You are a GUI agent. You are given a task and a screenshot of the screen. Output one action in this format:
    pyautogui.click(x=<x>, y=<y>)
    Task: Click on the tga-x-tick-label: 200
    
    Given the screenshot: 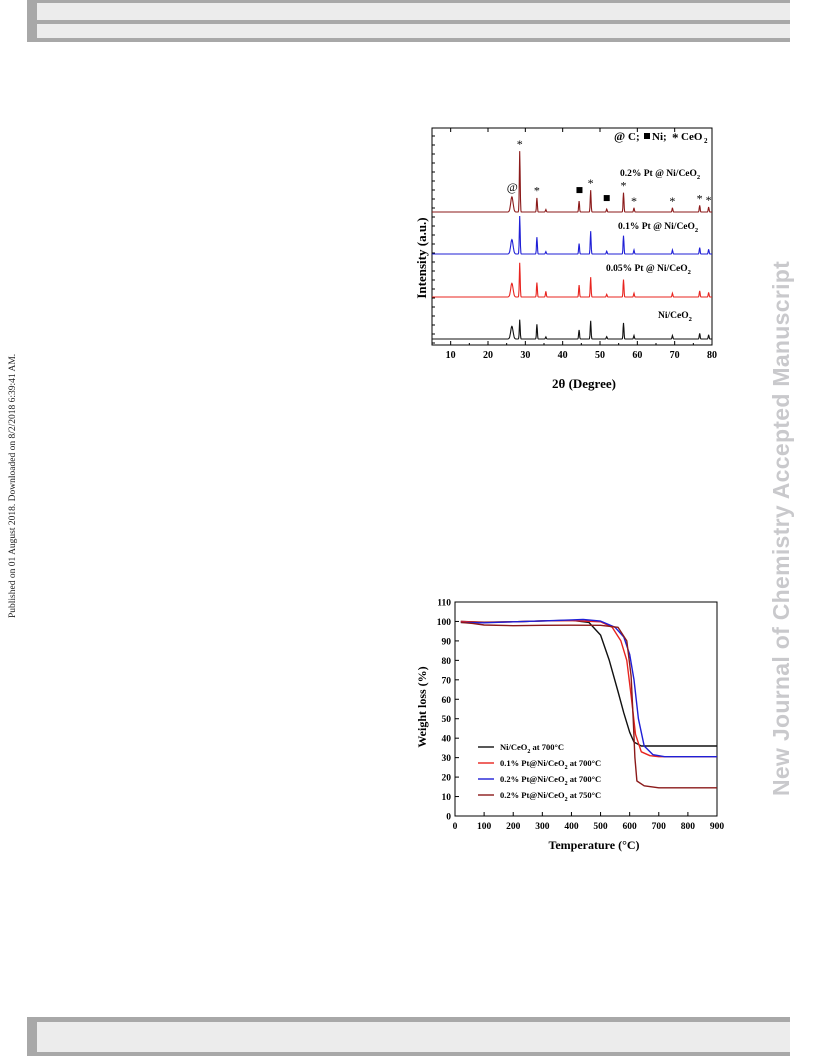 What is the action you would take?
    pyautogui.click(x=513, y=827)
    